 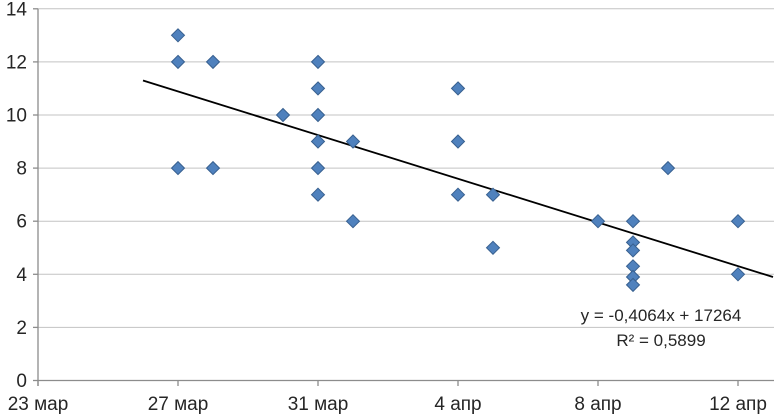 I want to click on y-axis-label: 2, so click(x=21, y=328).